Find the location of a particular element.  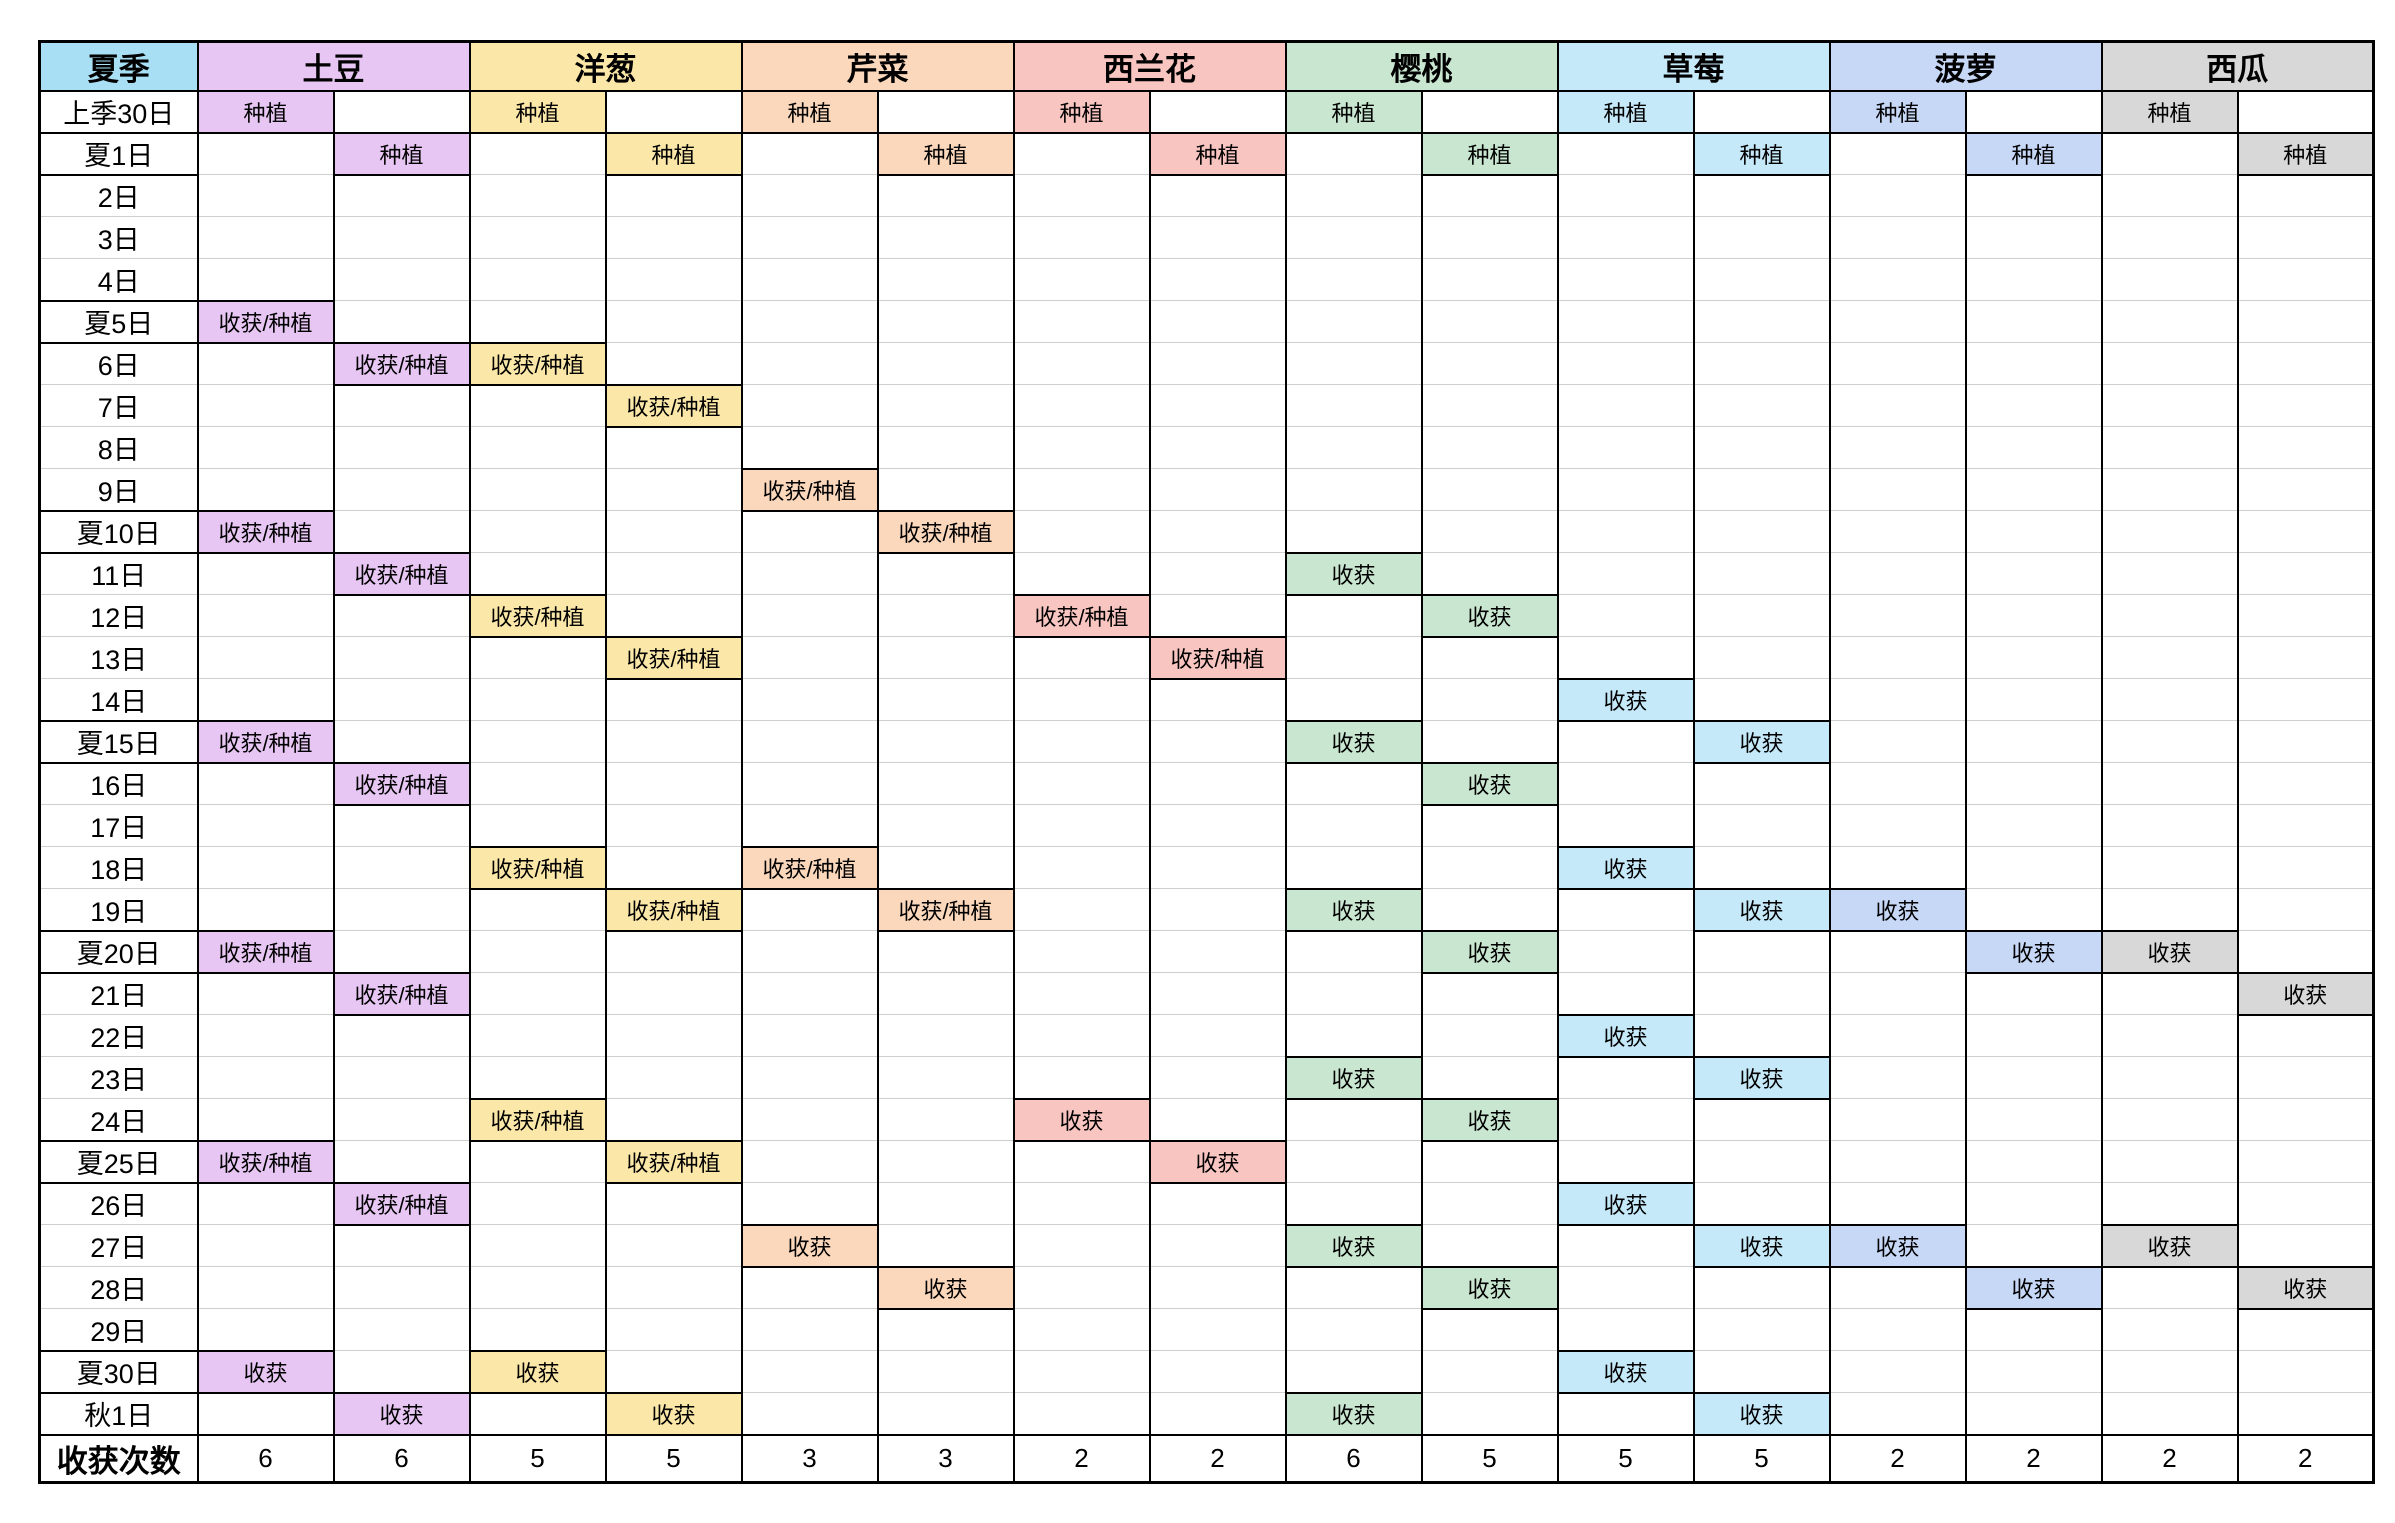

schedule-cell-31-3: 收获 is located at coordinates (673, 1413).